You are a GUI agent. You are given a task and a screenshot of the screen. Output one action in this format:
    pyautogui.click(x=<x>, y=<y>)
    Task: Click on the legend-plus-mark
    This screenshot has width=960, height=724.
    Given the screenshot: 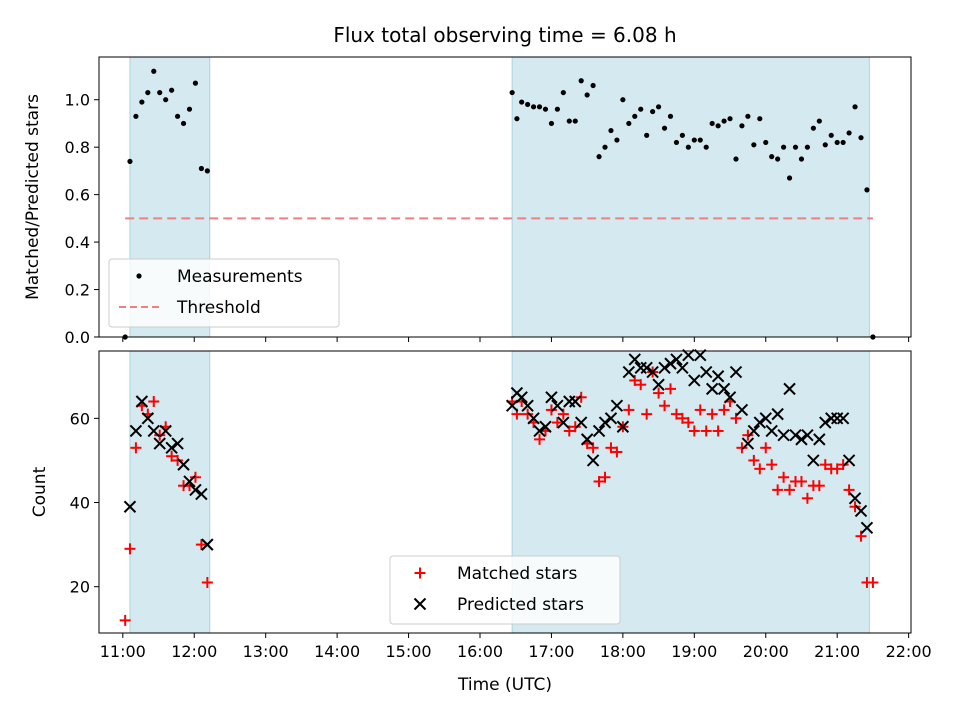 What is the action you would take?
    pyautogui.click(x=420, y=573)
    